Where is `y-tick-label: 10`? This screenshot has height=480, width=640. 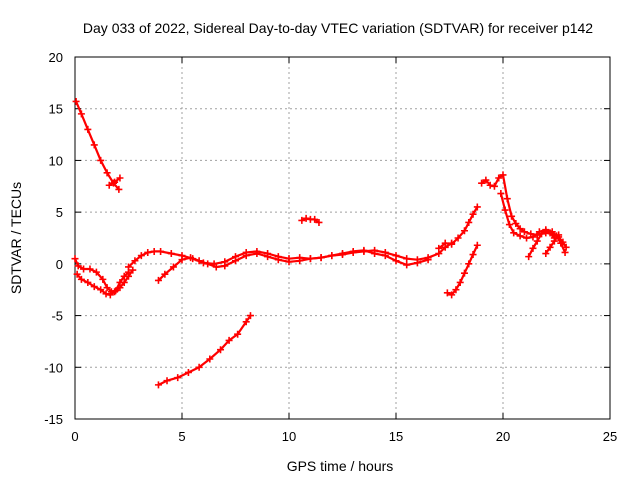
y-tick-label: 10 is located at coordinates (56, 160).